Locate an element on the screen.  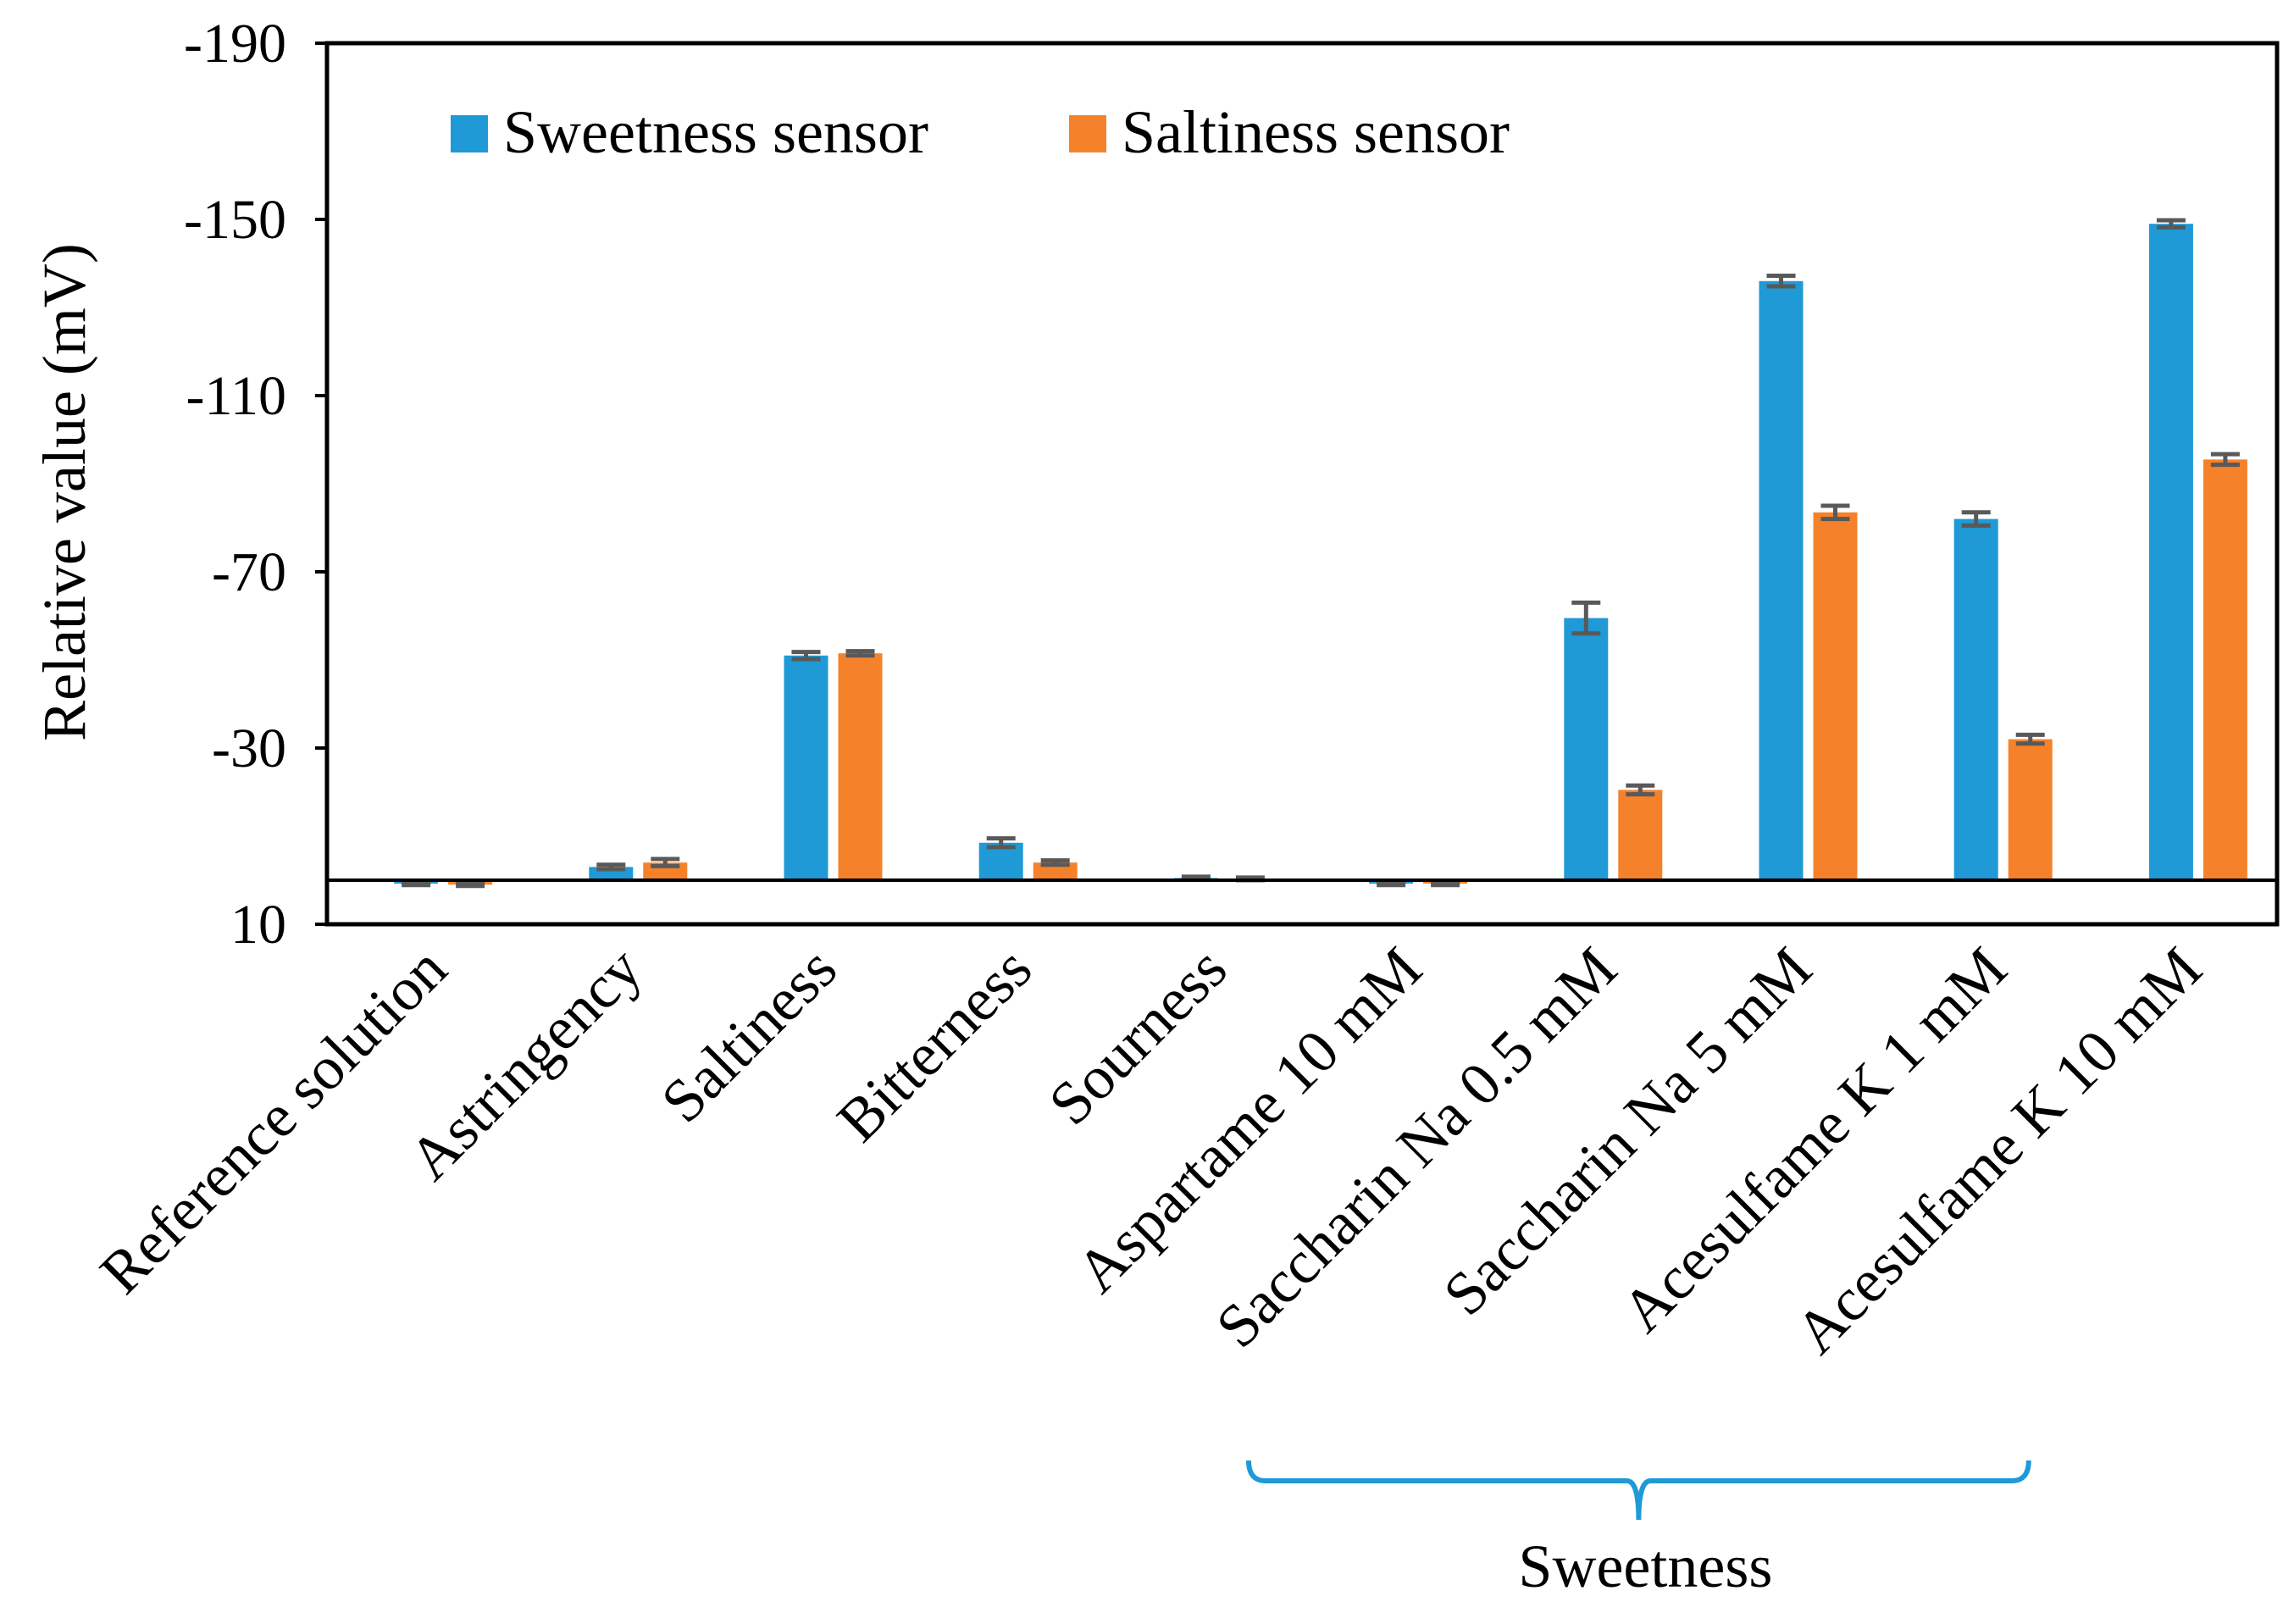
legend-item-sweetness: Sweetness sensor is located at coordinates (690, 132).